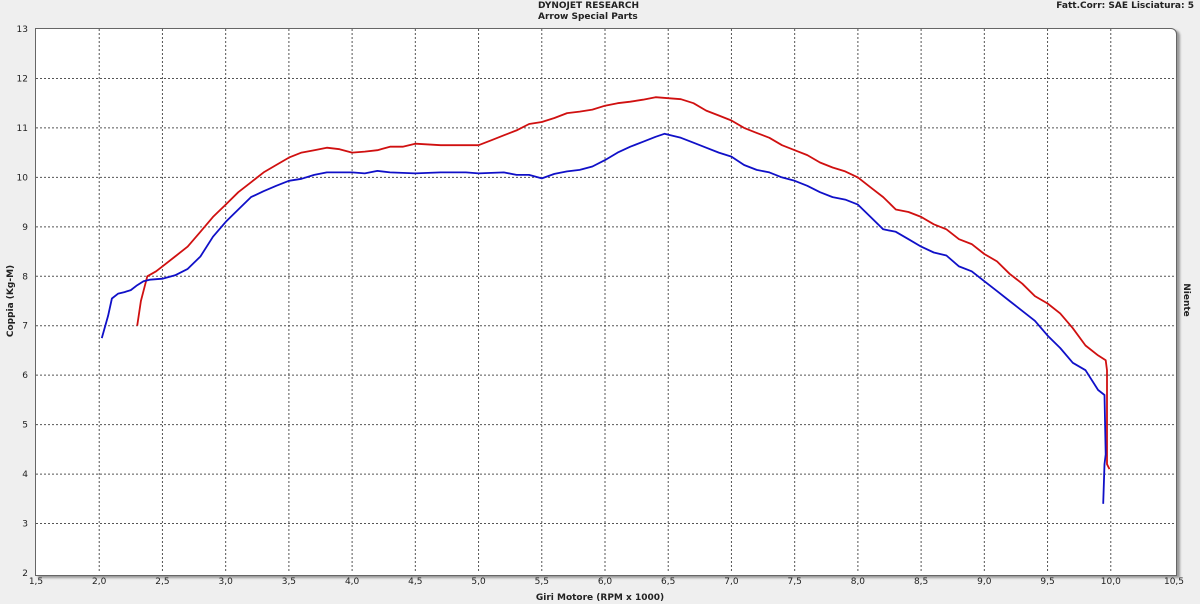 The width and height of the screenshot is (1200, 604). I want to click on x-tick-label: 1,5, so click(36, 582).